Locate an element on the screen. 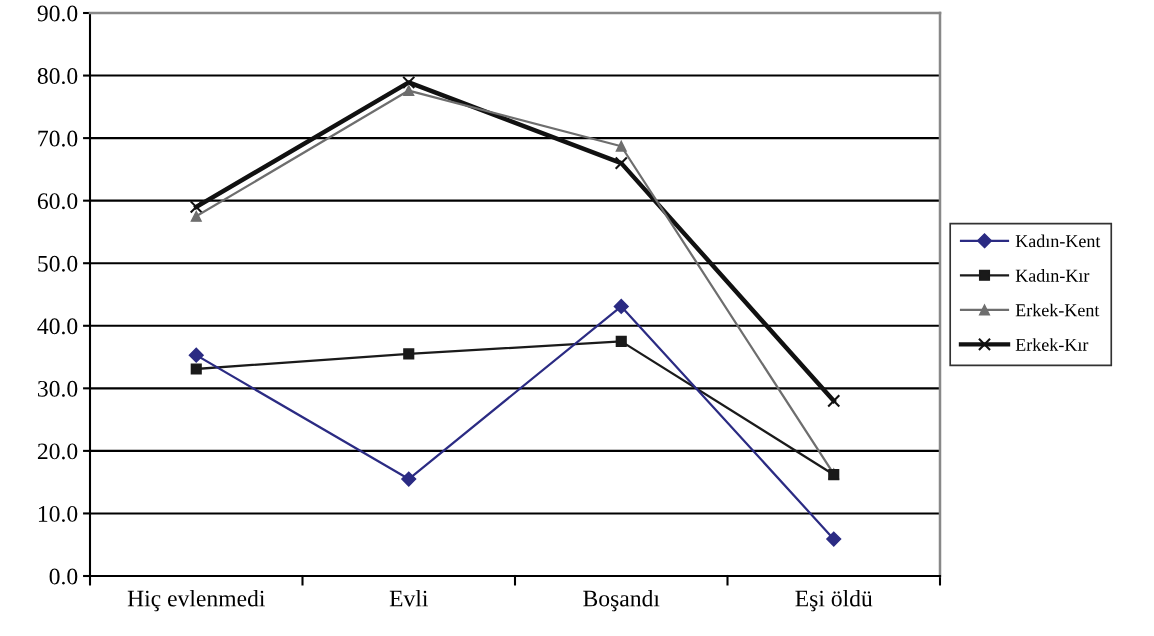  y-tick-label: 80.0 is located at coordinates (57, 76).